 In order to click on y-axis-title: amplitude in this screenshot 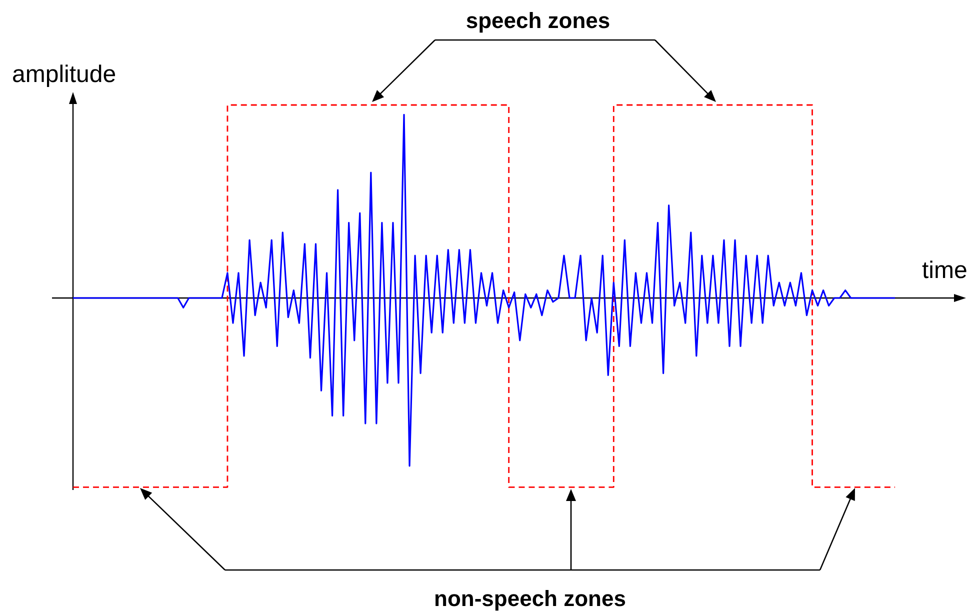, I will do `click(64, 74)`.